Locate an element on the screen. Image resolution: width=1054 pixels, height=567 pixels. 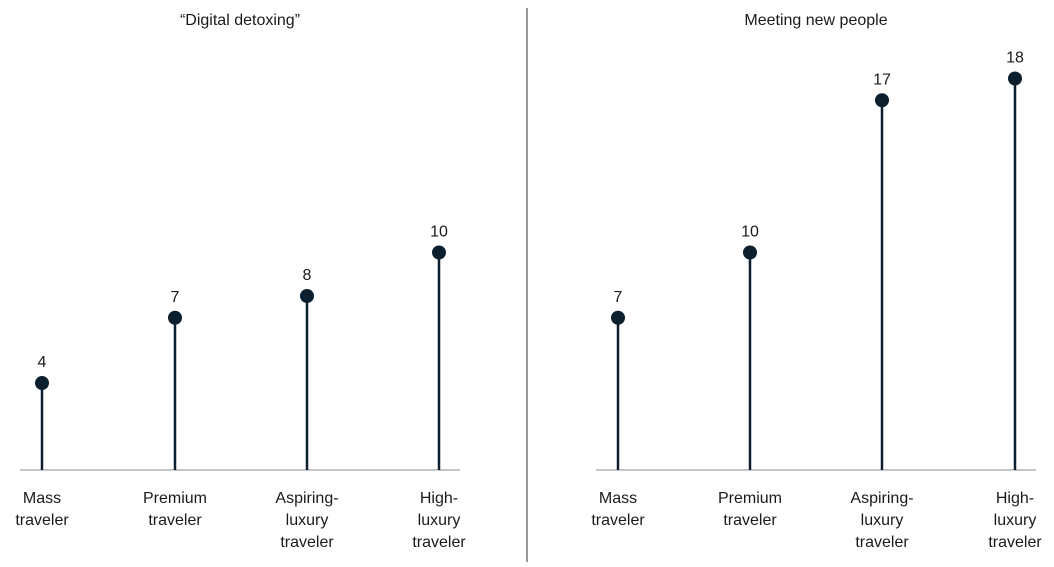
panel-title: Meeting new people is located at coordinates (815, 20).